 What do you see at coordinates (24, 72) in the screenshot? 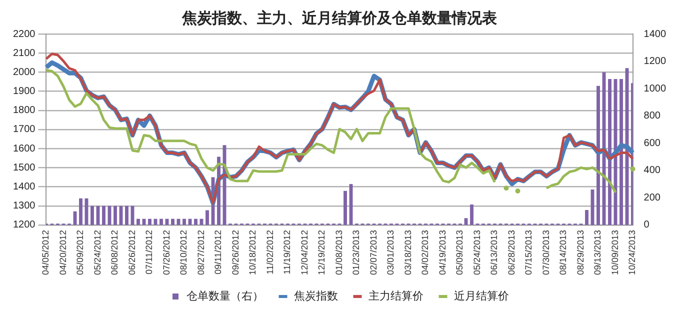
I see `y-tick-label: 2000` at bounding box center [24, 72].